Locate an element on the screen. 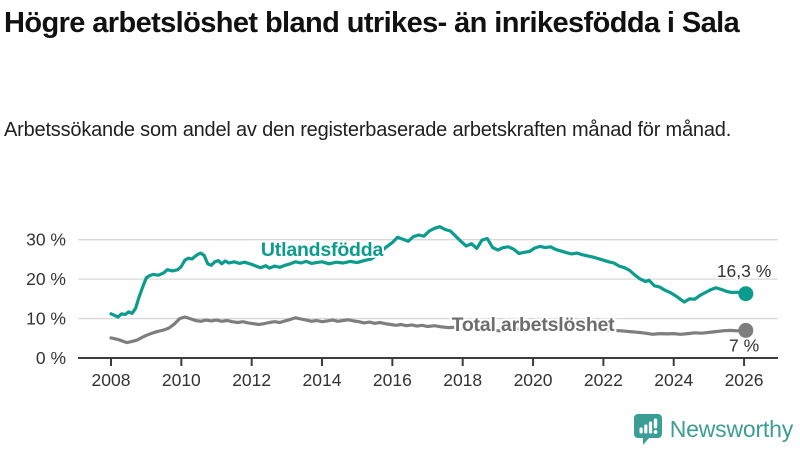  x-tick-label: 2008 is located at coordinates (111, 380).